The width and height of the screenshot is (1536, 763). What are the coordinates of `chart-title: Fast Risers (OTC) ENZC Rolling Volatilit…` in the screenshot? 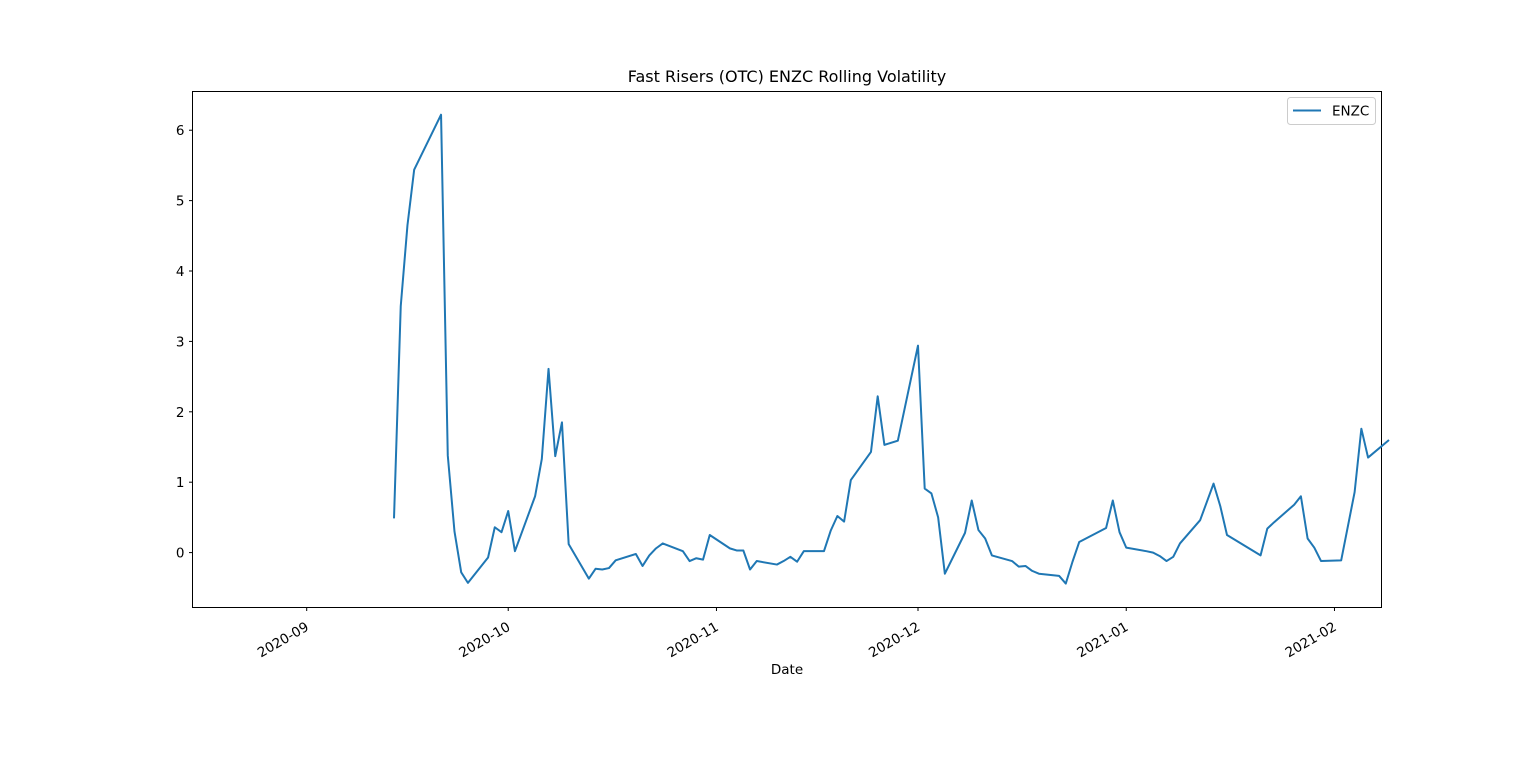 It's located at (787, 76).